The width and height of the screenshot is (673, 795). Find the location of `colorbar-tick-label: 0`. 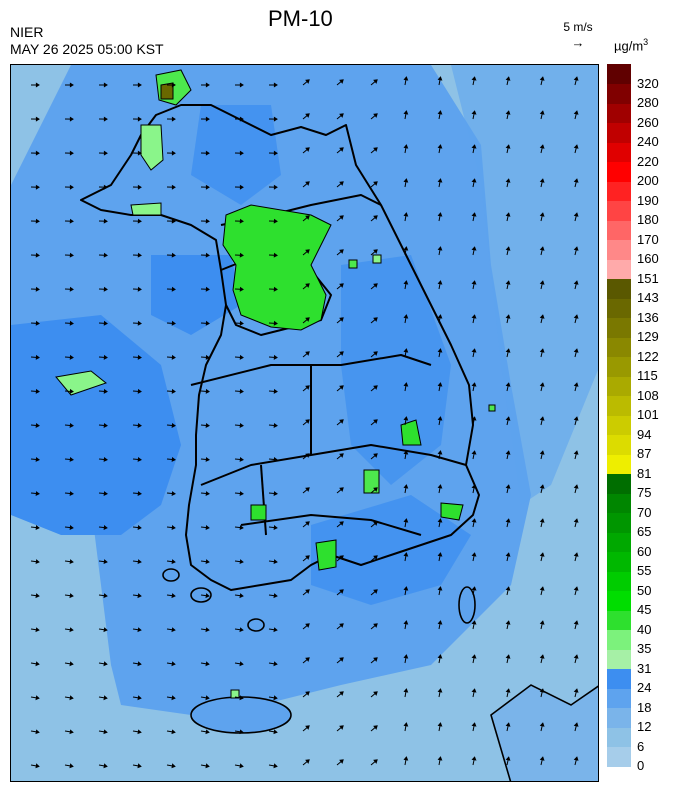

colorbar-tick-label: 0 is located at coordinates (641, 765).